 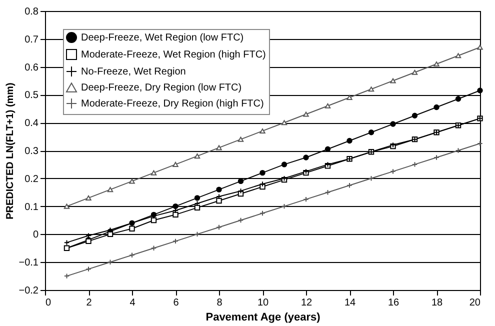 I want to click on x-tick-label: 0, so click(x=49, y=303).